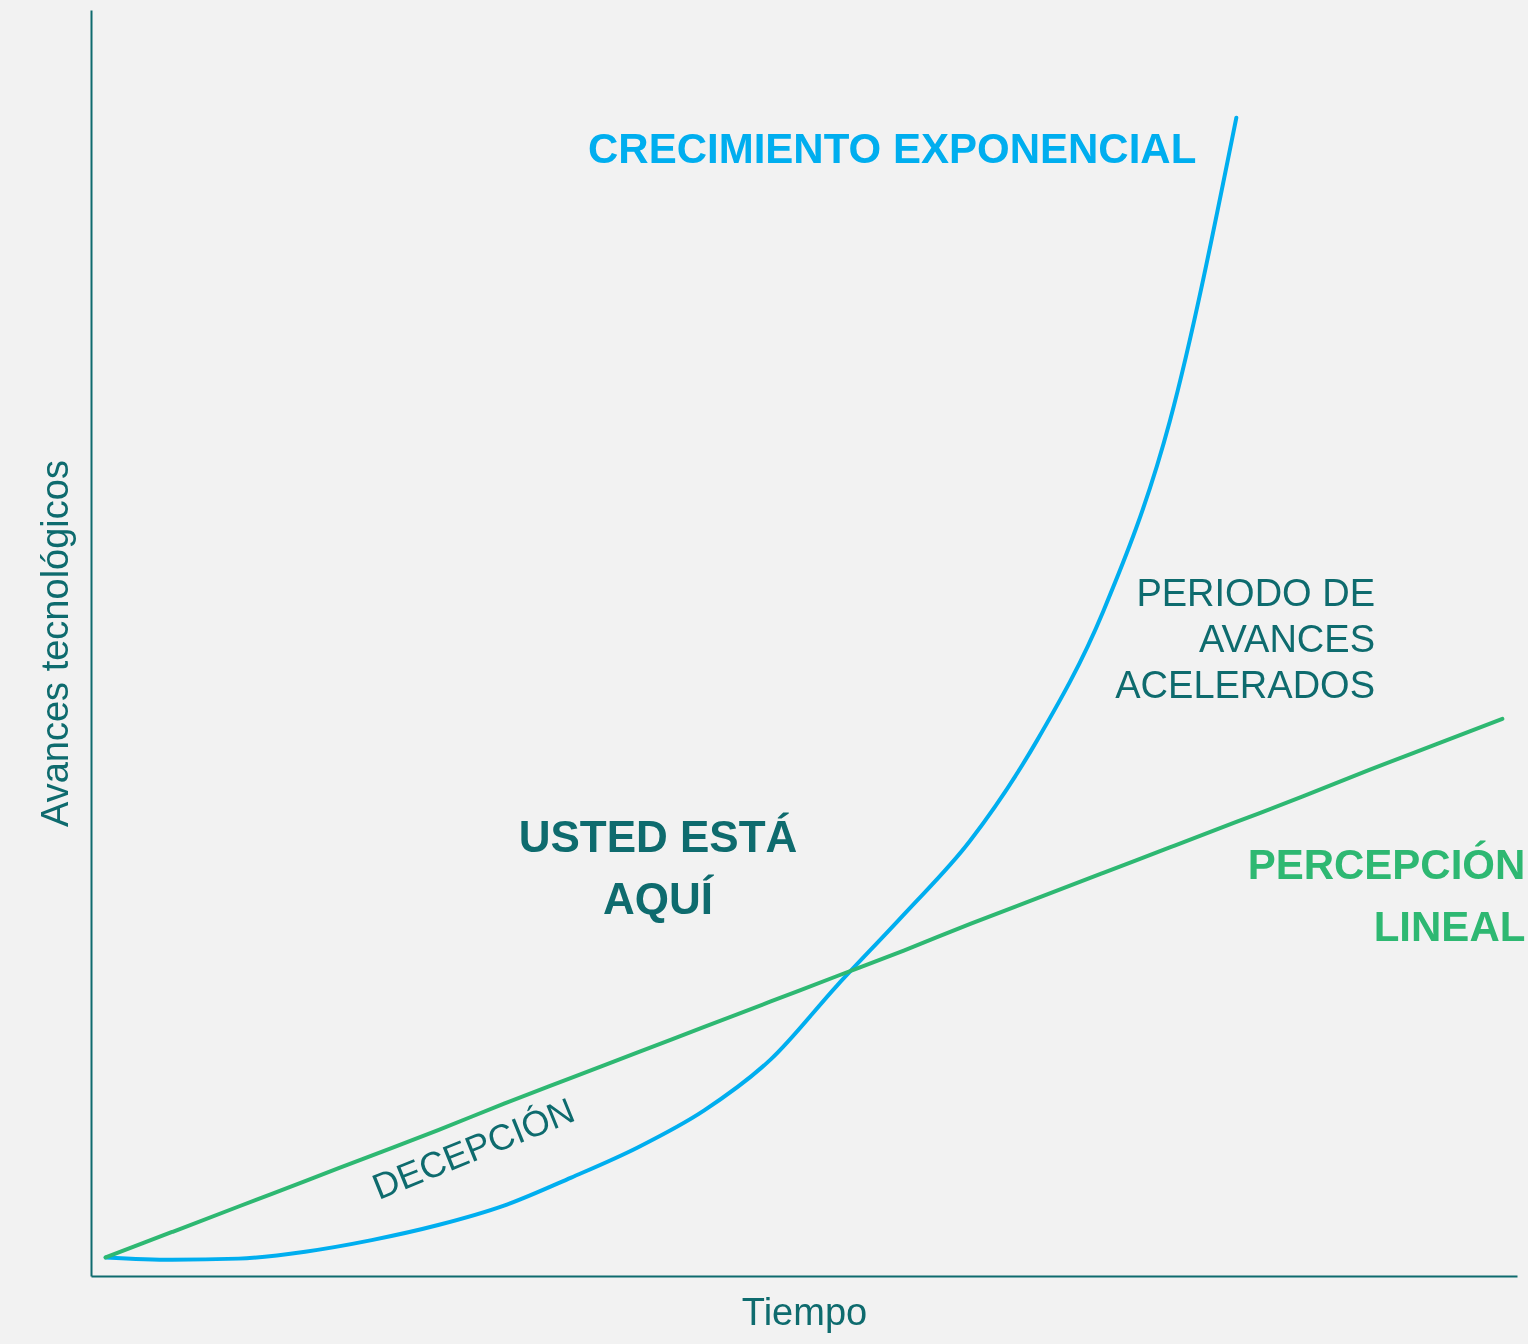 This screenshot has width=1528, height=1344. Describe the element at coordinates (804, 1311) in the screenshot. I see `x-axis-title: Tiempo` at that location.